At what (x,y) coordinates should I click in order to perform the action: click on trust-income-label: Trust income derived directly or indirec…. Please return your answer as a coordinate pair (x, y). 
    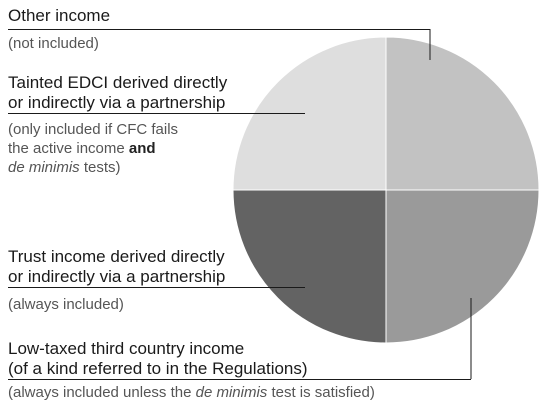
    Looking at the image, I should click on (116, 280).